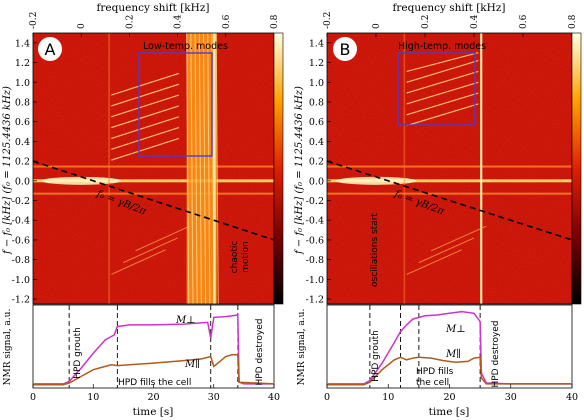  Describe the element at coordinates (388, 397) in the screenshot. I see `x-tick-label: 10` at that location.